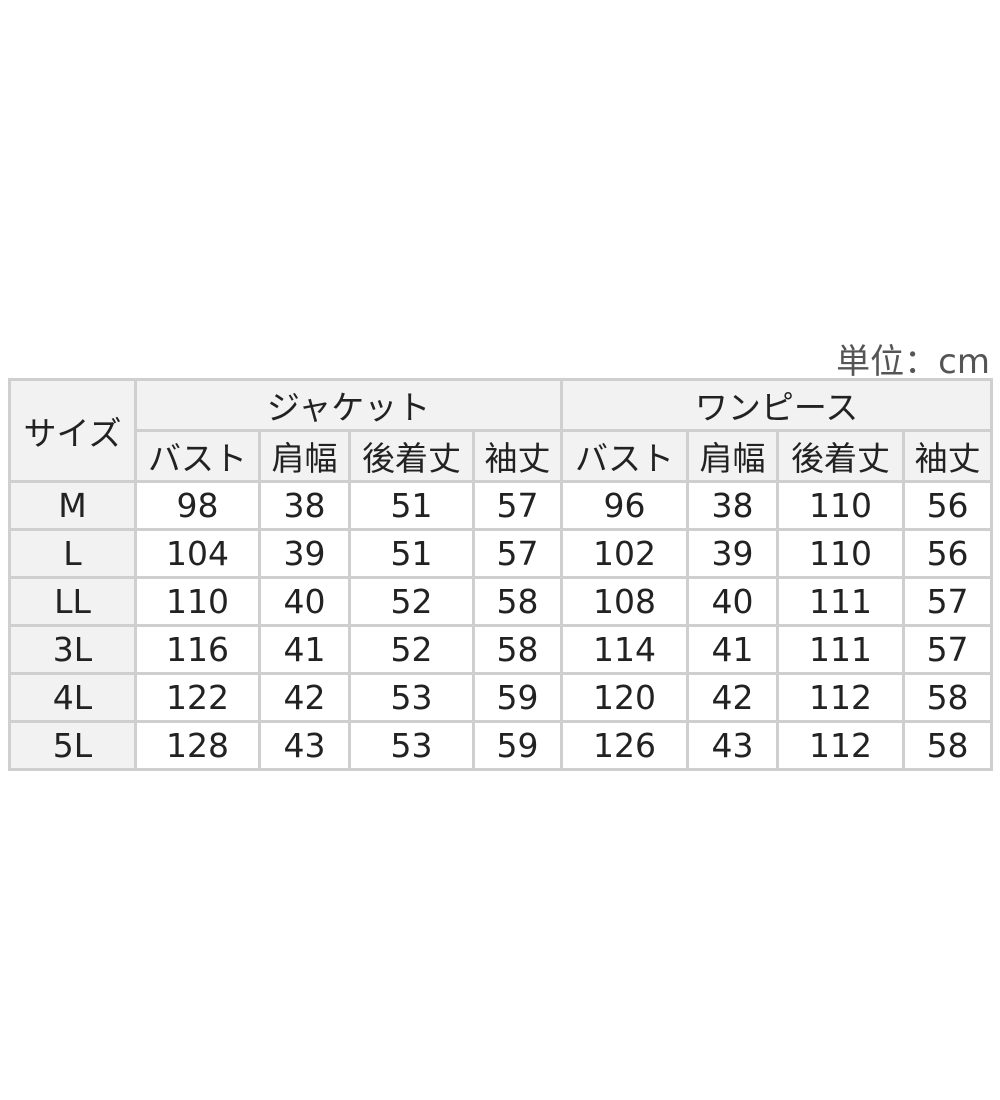 This screenshot has height=1100, width=1000. Describe the element at coordinates (72, 649) in the screenshot. I see `size-cell: 3L` at that location.